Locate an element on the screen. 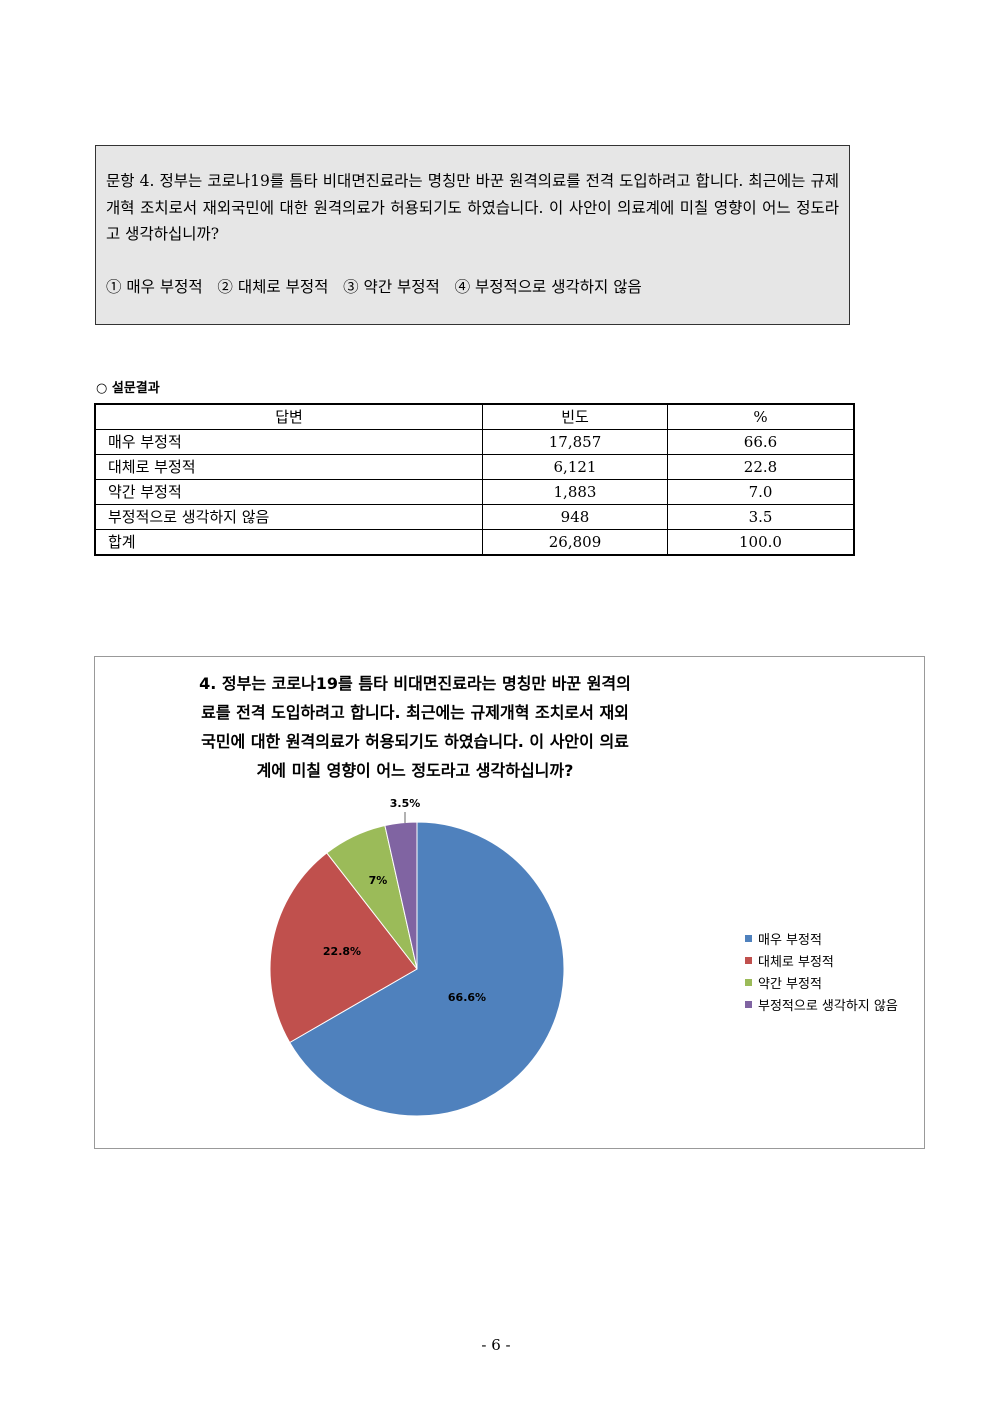 The image size is (992, 1403). header-answer: 답변 is located at coordinates (288, 416).